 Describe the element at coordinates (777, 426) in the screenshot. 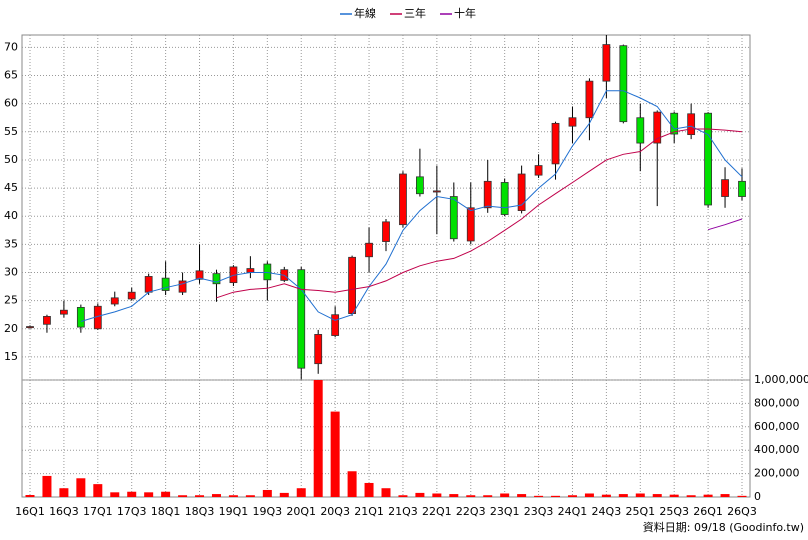

I see `volume-tick-label: 600,000` at that location.